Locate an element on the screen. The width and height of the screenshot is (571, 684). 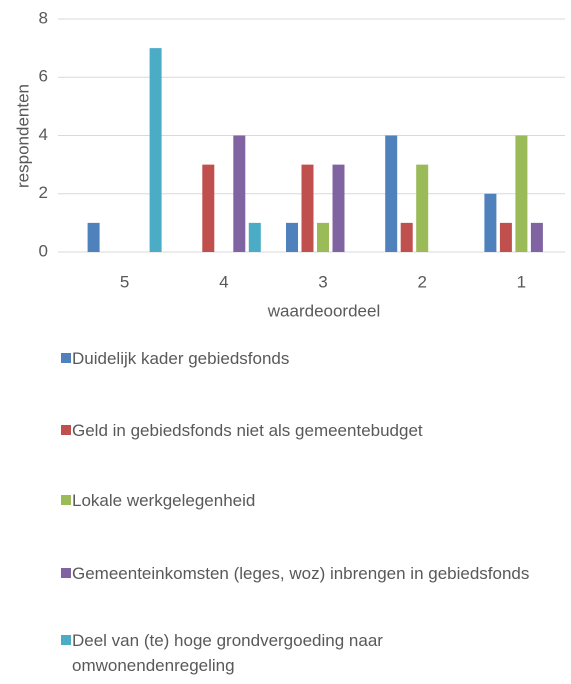
x-tick-label: 4 is located at coordinates (223, 281).